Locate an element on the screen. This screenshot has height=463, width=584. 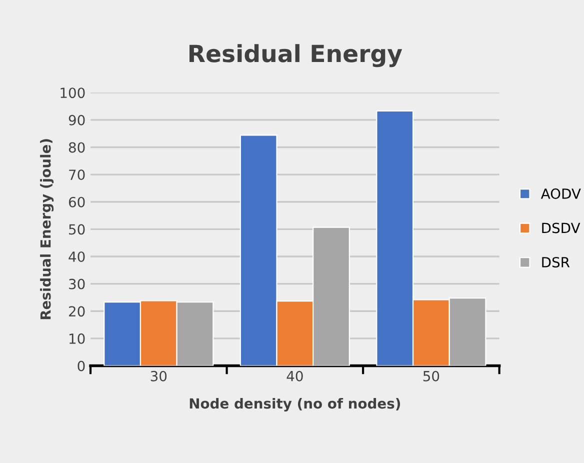
y-tick-label: 10 is located at coordinates (77, 338).